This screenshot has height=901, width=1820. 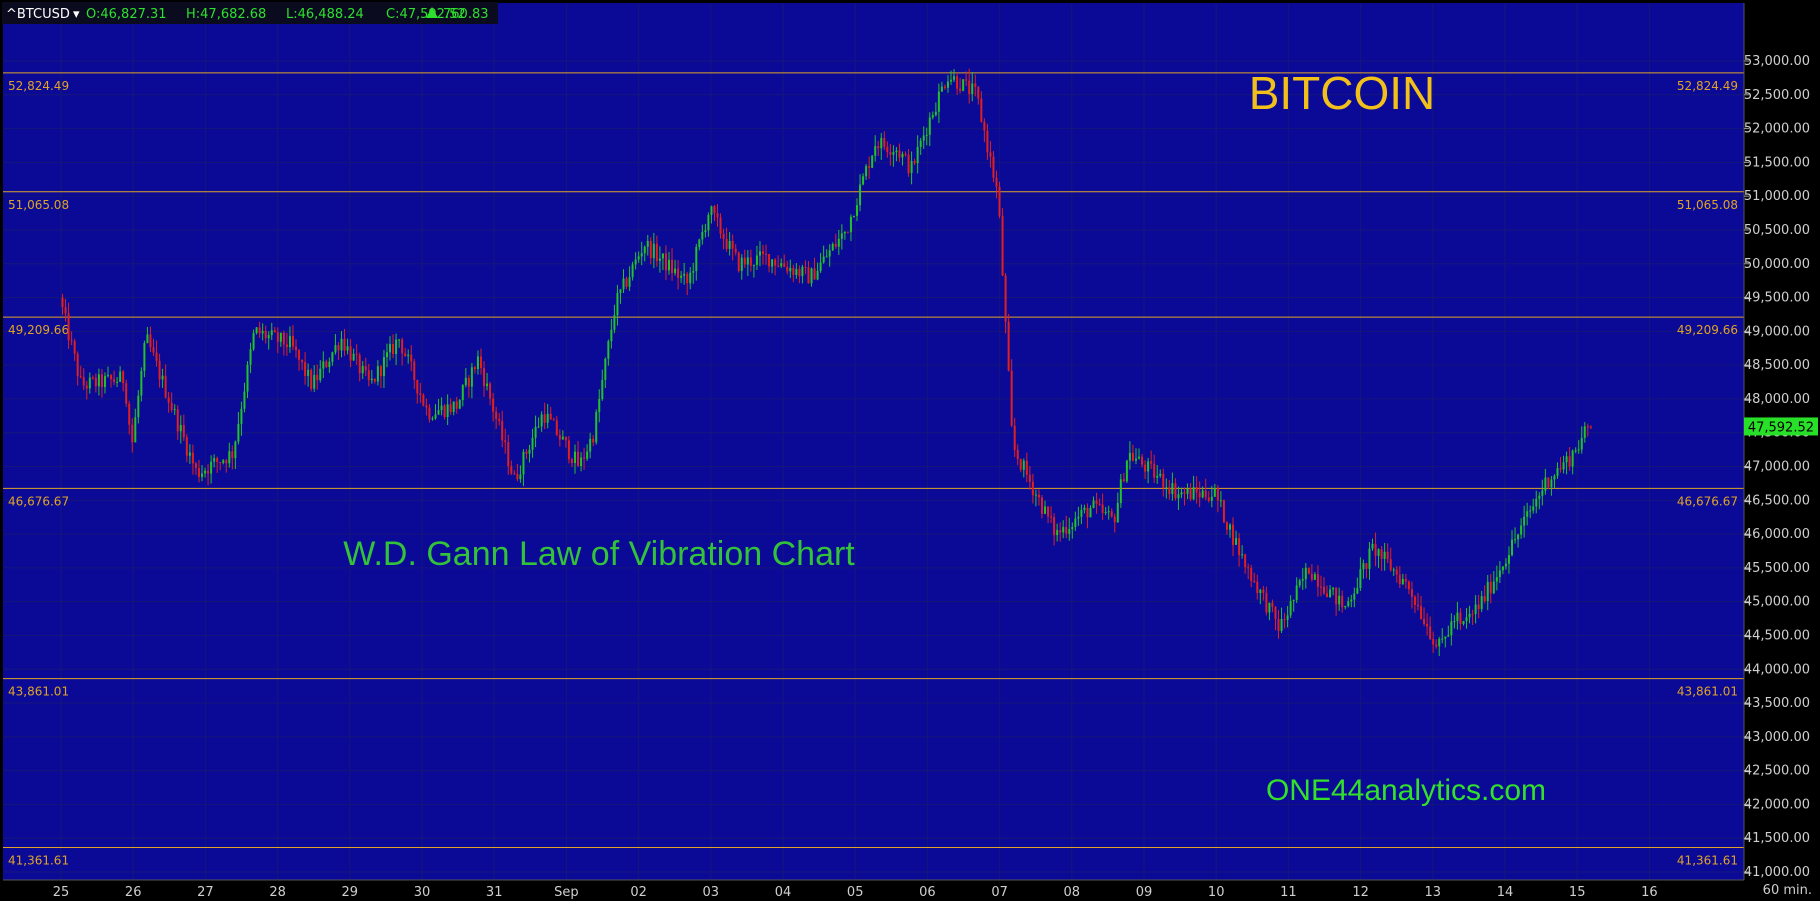 What do you see at coordinates (711, 892) in the screenshot?
I see `x-tick-label: 03` at bounding box center [711, 892].